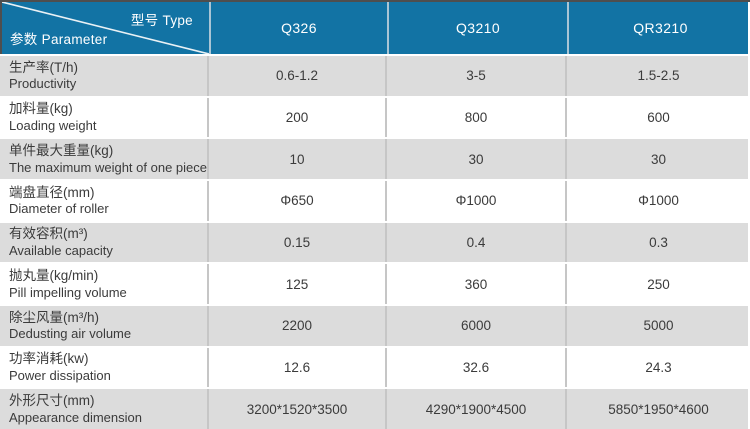 Image resolution: width=750 pixels, height=429 pixels. I want to click on param-label-cn: 功率消耗(kw), so click(49, 359).